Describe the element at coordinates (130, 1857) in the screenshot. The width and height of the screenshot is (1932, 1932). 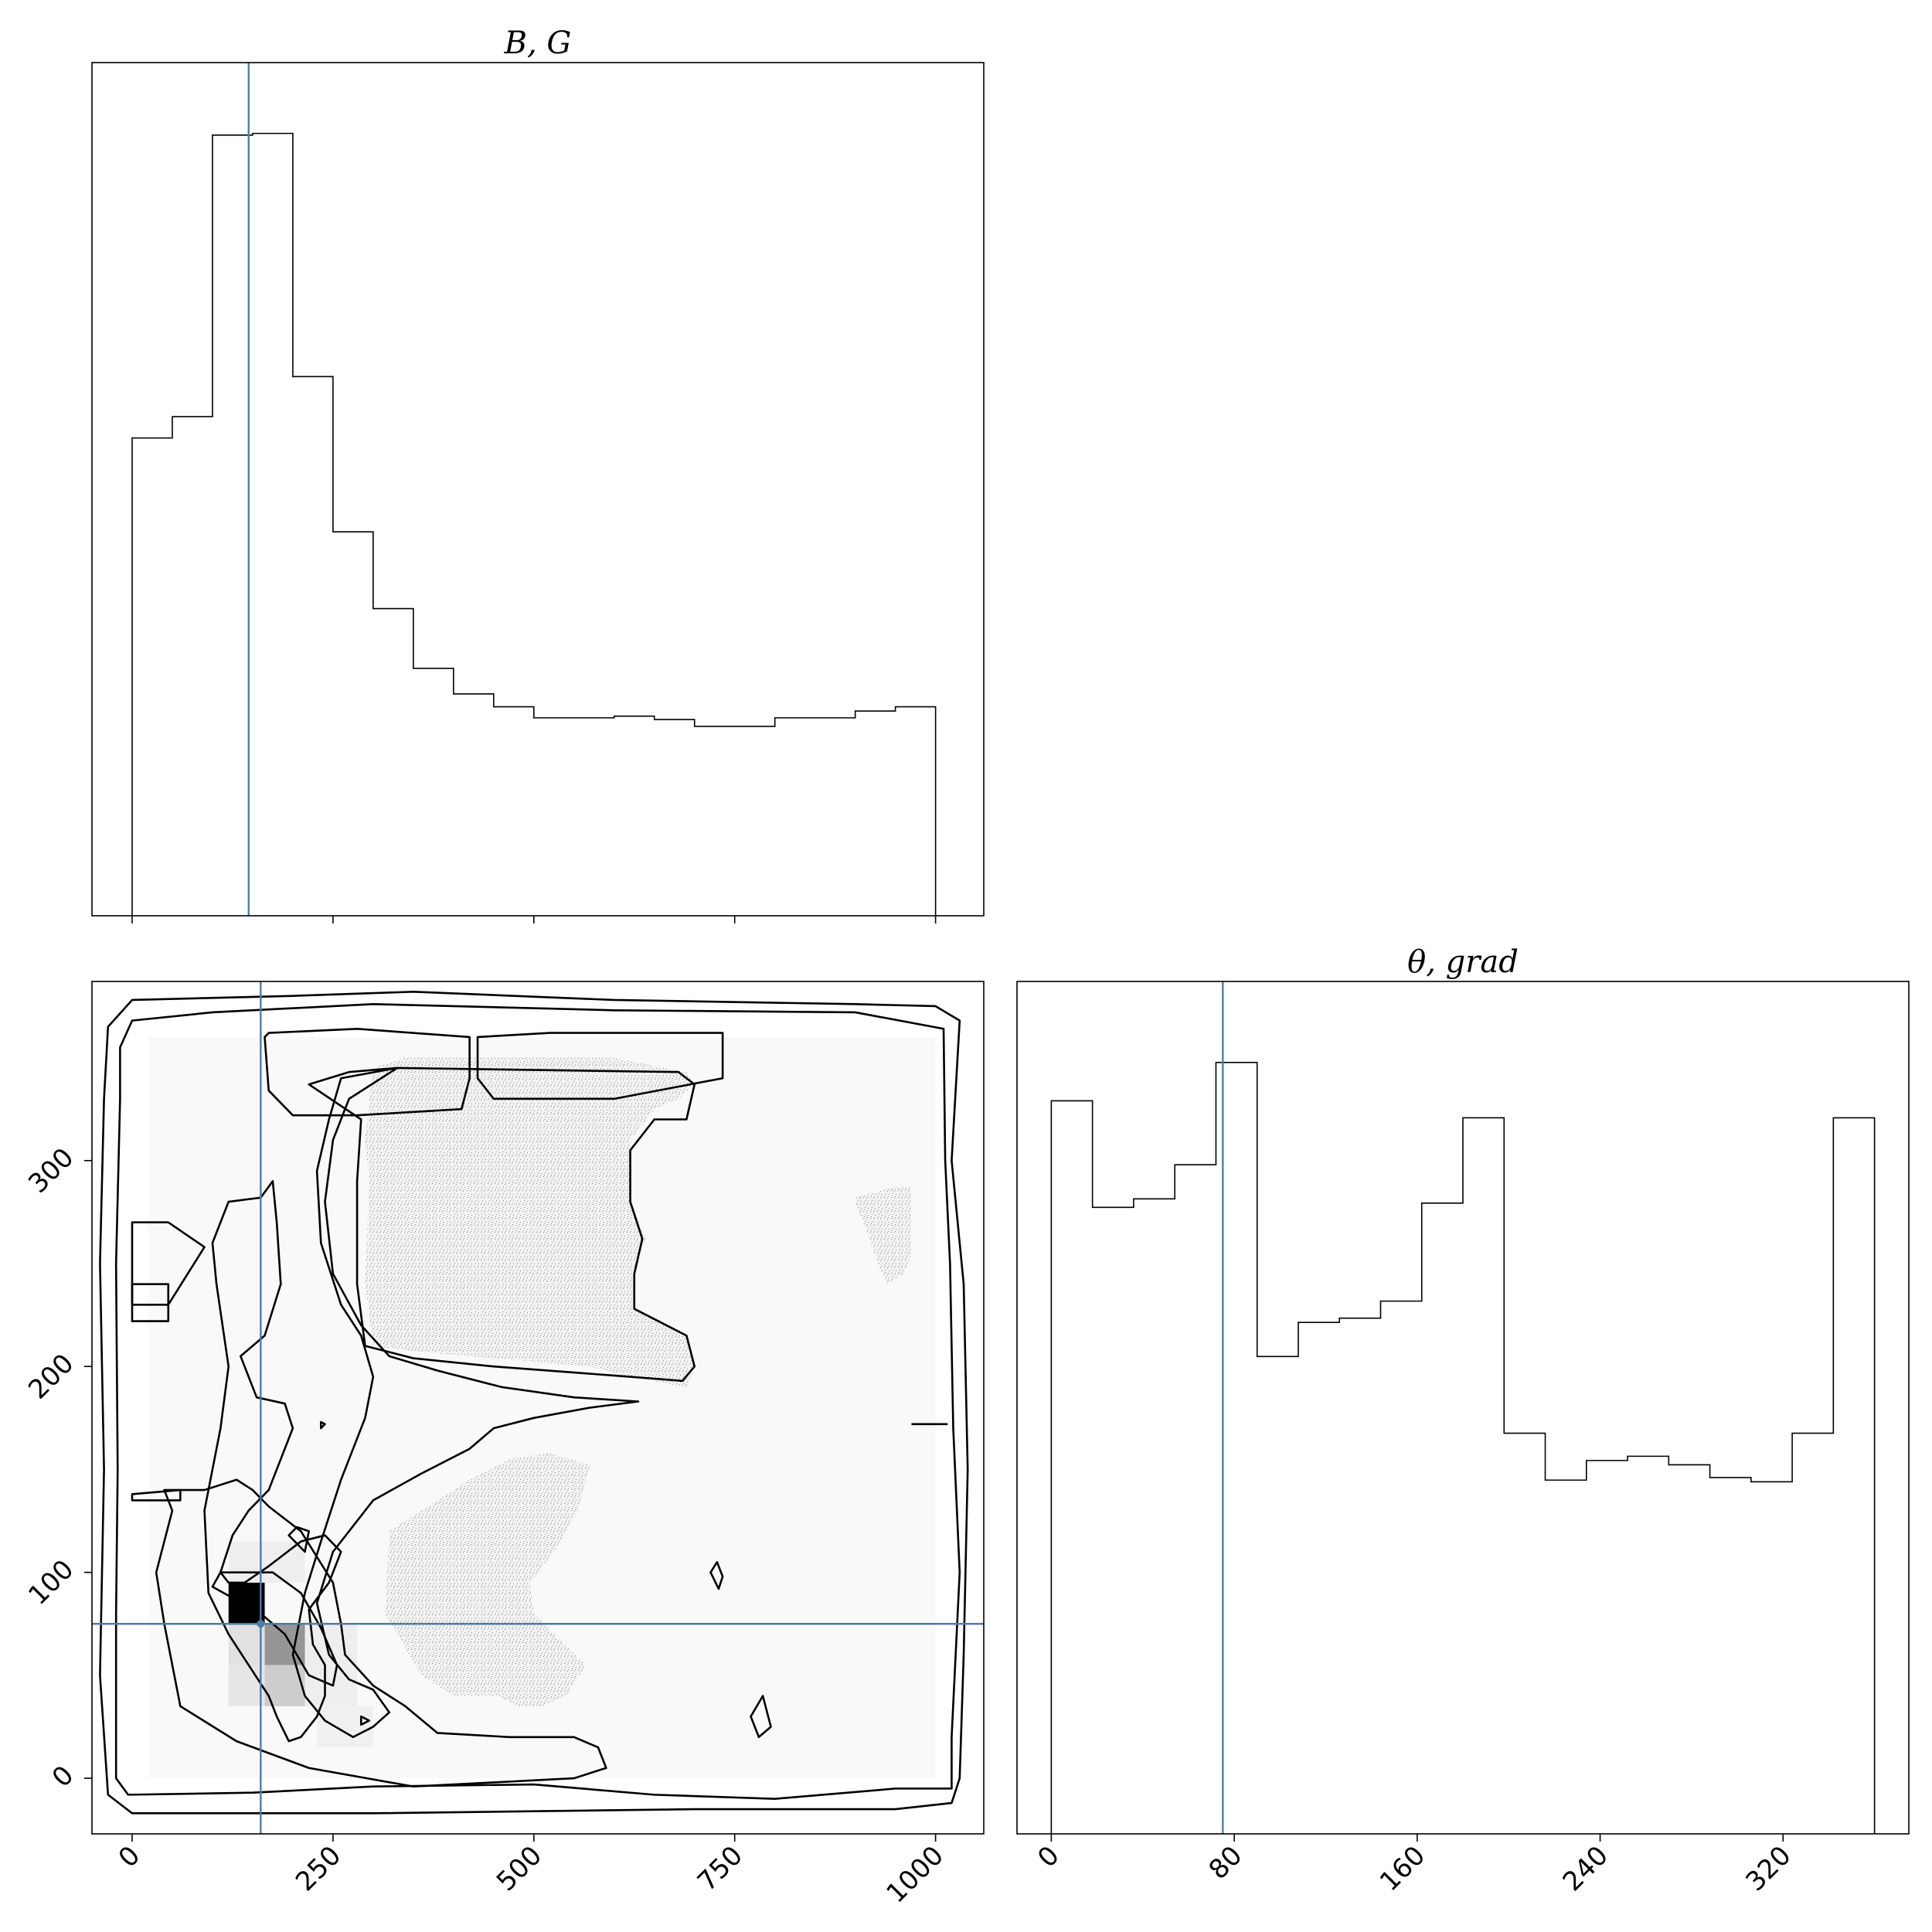
I see `joint-density-xtick-label-0: 0` at that location.